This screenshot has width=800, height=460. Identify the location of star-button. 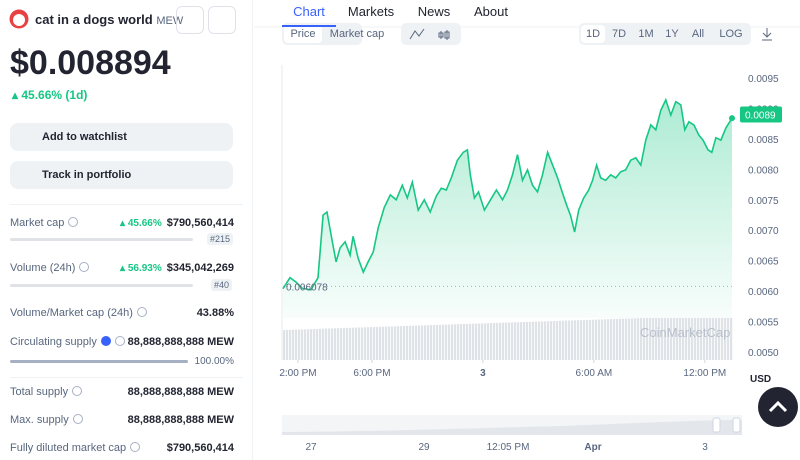
(190, 20).